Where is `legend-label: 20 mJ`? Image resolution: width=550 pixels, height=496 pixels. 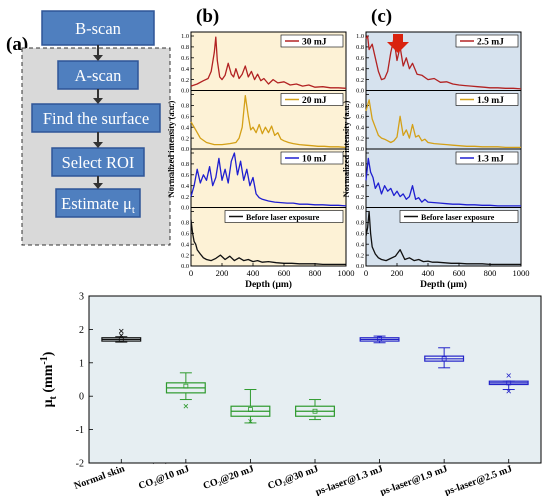
legend-label: 20 mJ is located at coordinates (314, 101).